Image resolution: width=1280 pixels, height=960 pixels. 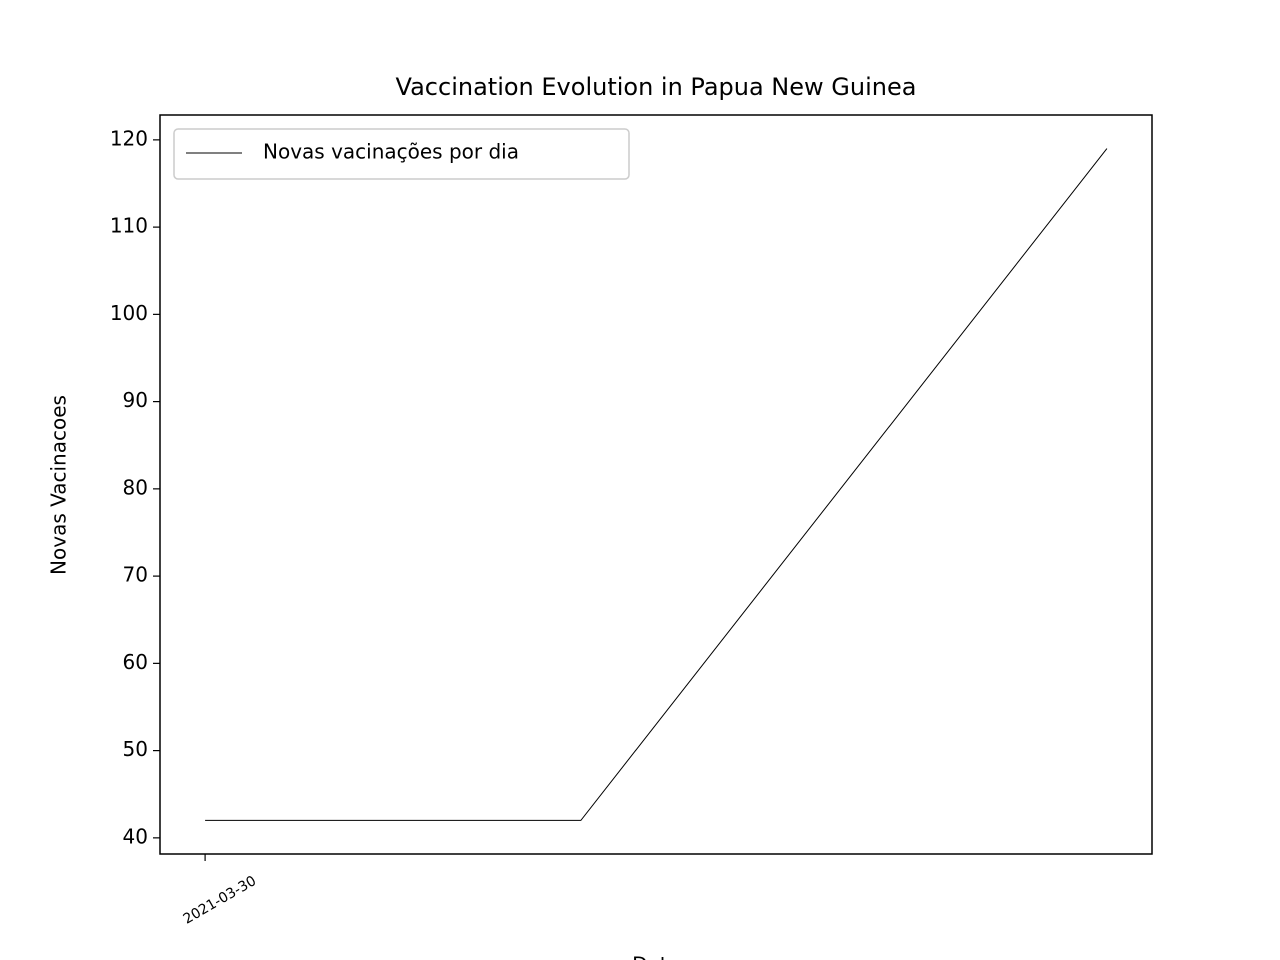 What do you see at coordinates (135, 662) in the screenshot?
I see `y-tick-label: 60` at bounding box center [135, 662].